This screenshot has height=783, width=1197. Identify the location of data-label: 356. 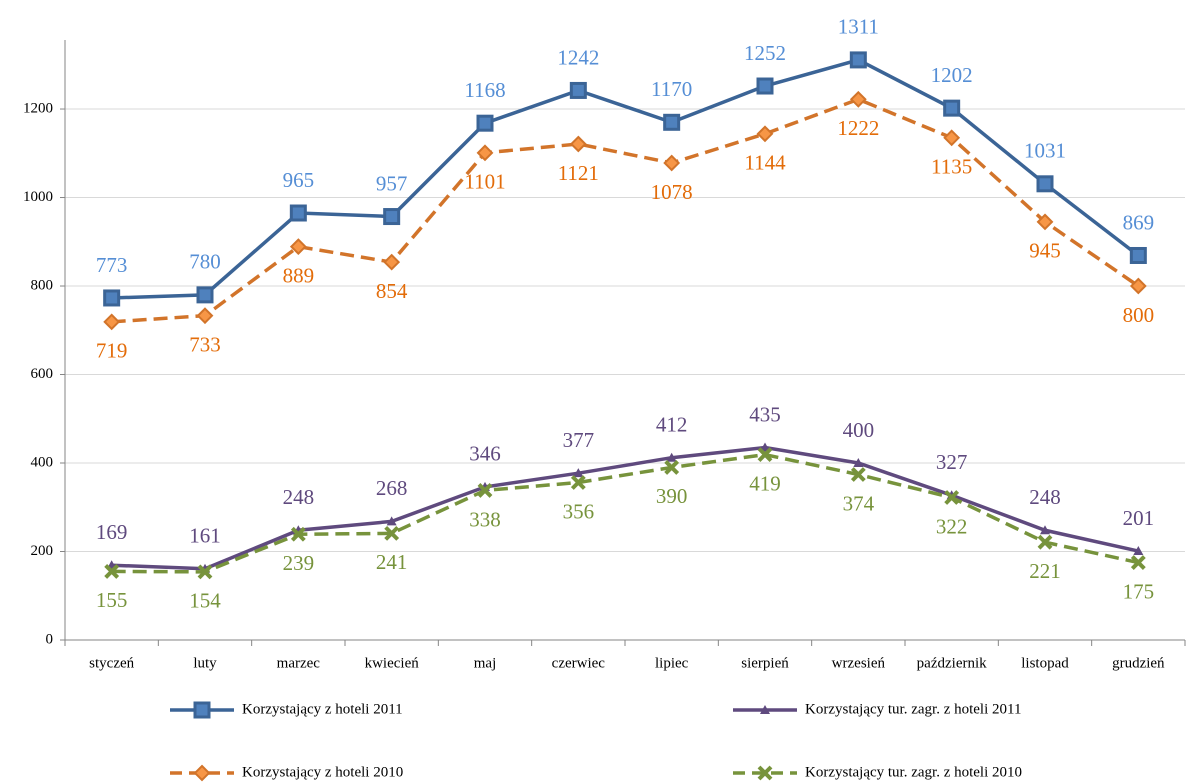
(579, 511).